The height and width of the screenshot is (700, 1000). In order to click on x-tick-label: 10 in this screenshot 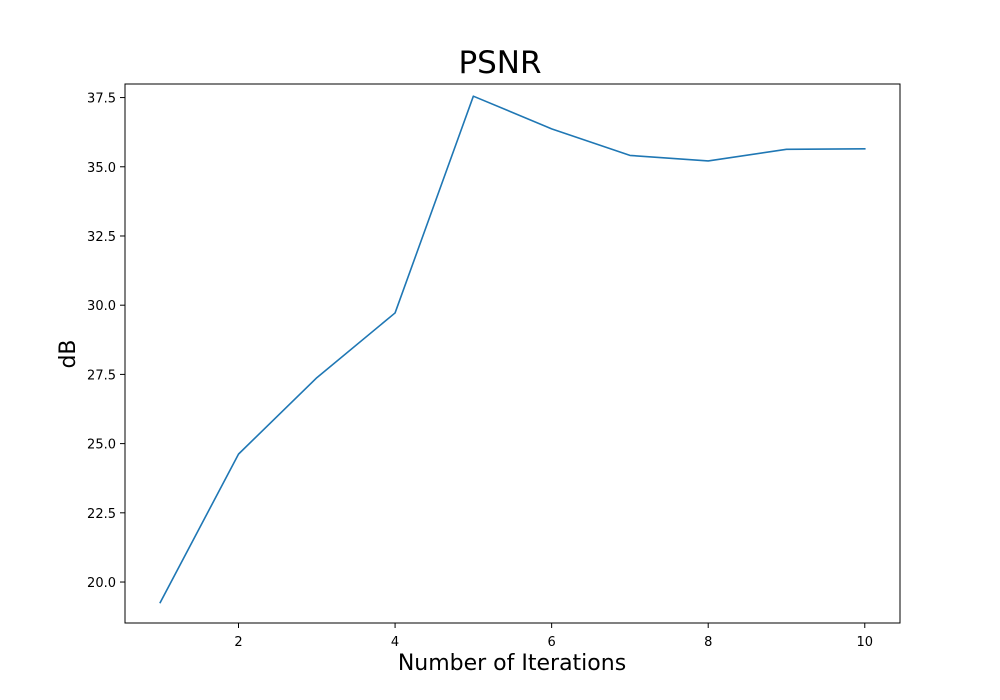, I will do `click(864, 642)`.